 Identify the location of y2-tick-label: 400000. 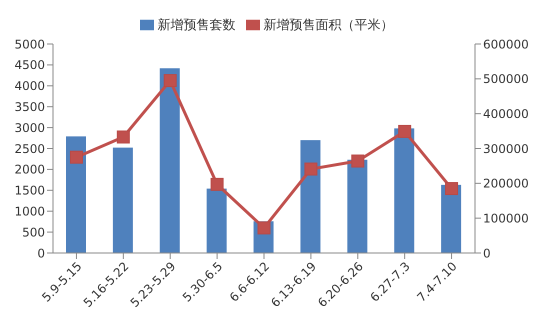
(506, 113).